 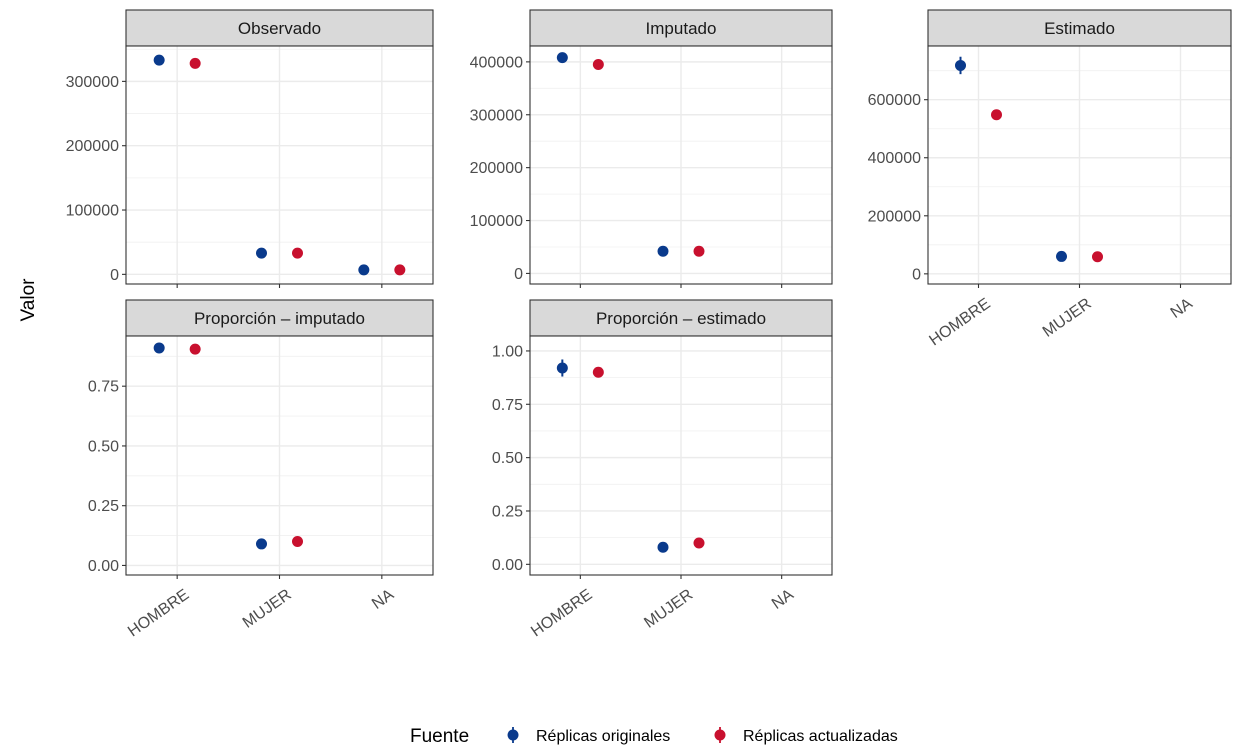 I want to click on facet-panel-2: Imputado 0 100000 200000 300000 400000, so click(x=651, y=148).